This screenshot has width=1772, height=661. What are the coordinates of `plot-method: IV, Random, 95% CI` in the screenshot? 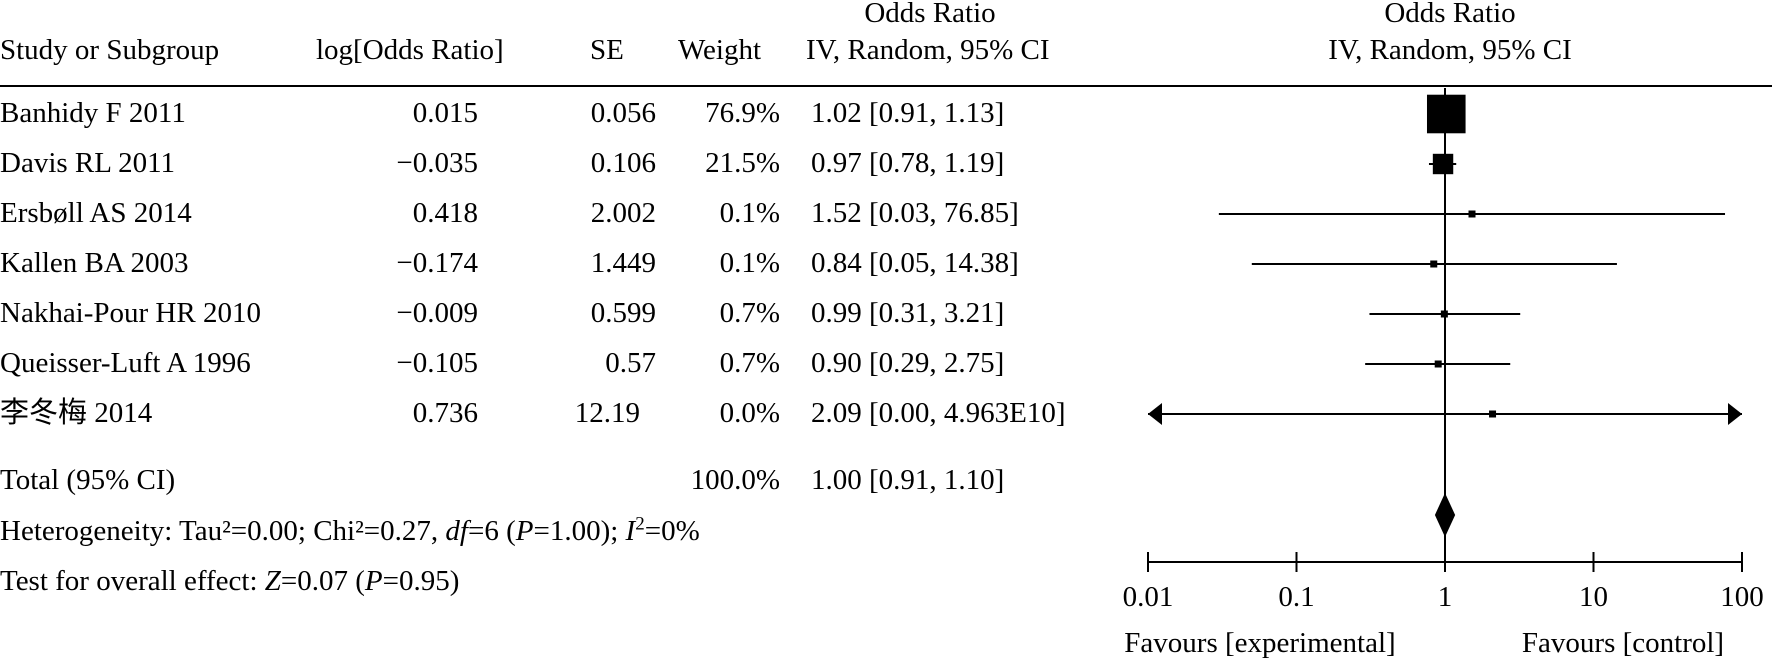 It's located at (1450, 50).